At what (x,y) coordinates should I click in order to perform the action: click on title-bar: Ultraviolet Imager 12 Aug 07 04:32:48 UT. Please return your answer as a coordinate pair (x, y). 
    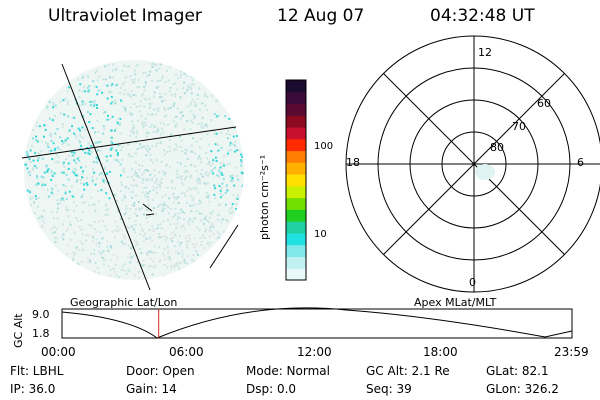
    Looking at the image, I should click on (300, 19).